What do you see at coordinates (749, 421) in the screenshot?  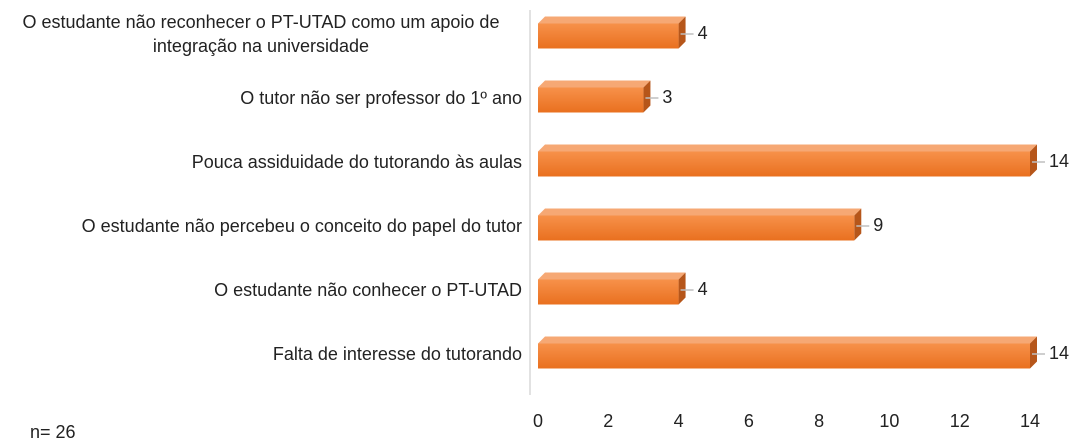 I see `x-tick-label: 6` at bounding box center [749, 421].